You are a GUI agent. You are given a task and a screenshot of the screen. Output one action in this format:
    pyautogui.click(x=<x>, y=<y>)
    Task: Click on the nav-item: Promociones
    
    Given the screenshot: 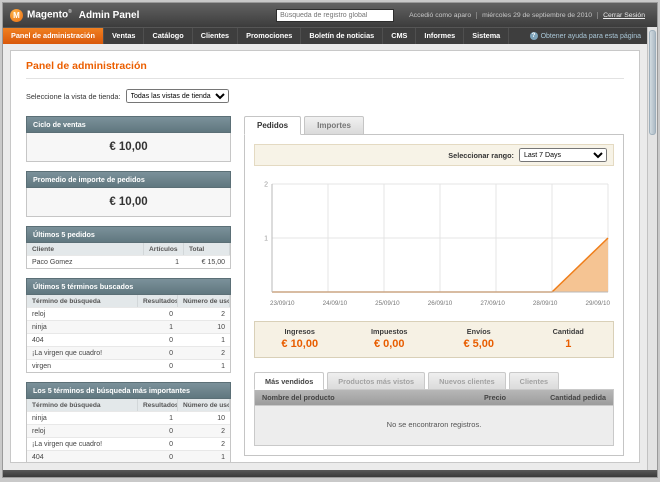 What is the action you would take?
    pyautogui.click(x=270, y=36)
    